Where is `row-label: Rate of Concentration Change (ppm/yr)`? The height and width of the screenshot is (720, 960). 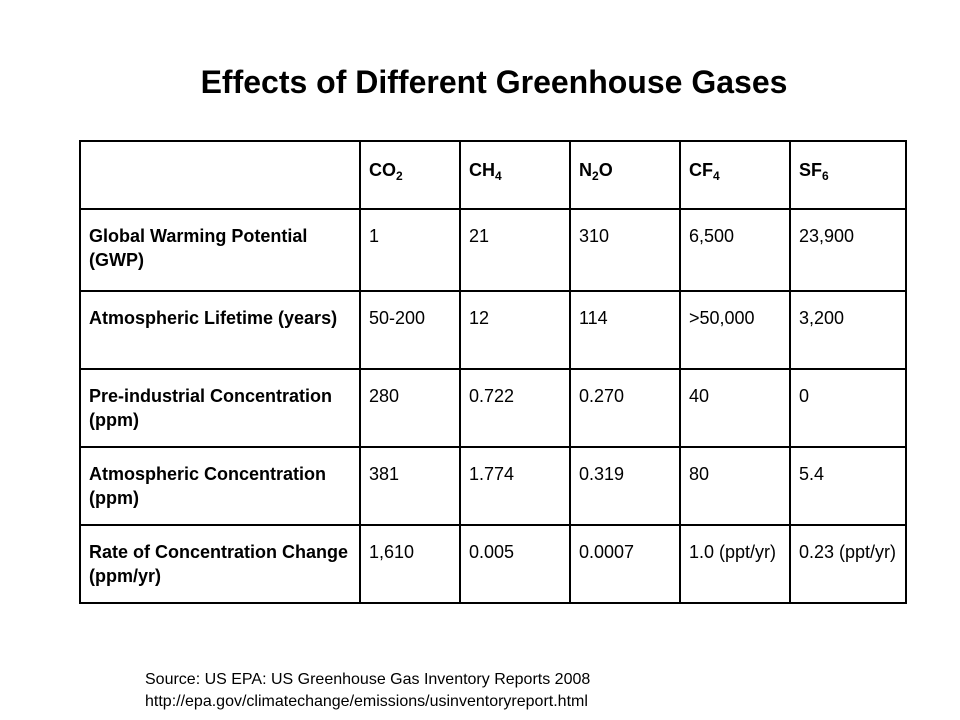
row-label: Rate of Concentration Change (ppm/yr) is located at coordinates (220, 564).